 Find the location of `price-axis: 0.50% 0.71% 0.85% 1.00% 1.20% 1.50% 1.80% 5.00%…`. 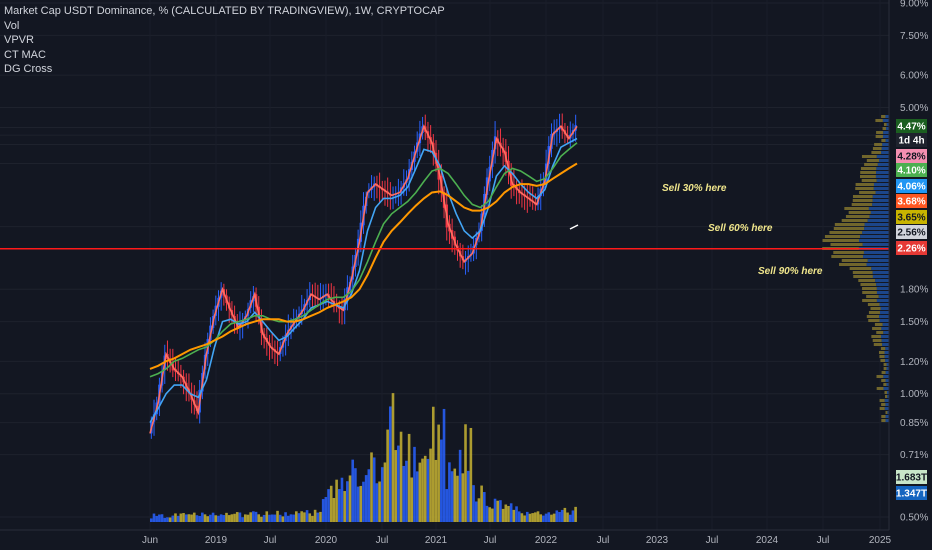

price-axis: 0.50% 0.71% 0.85% 1.00% 1.20% 1.50% 1.80% 5.00%… is located at coordinates (914, 262).